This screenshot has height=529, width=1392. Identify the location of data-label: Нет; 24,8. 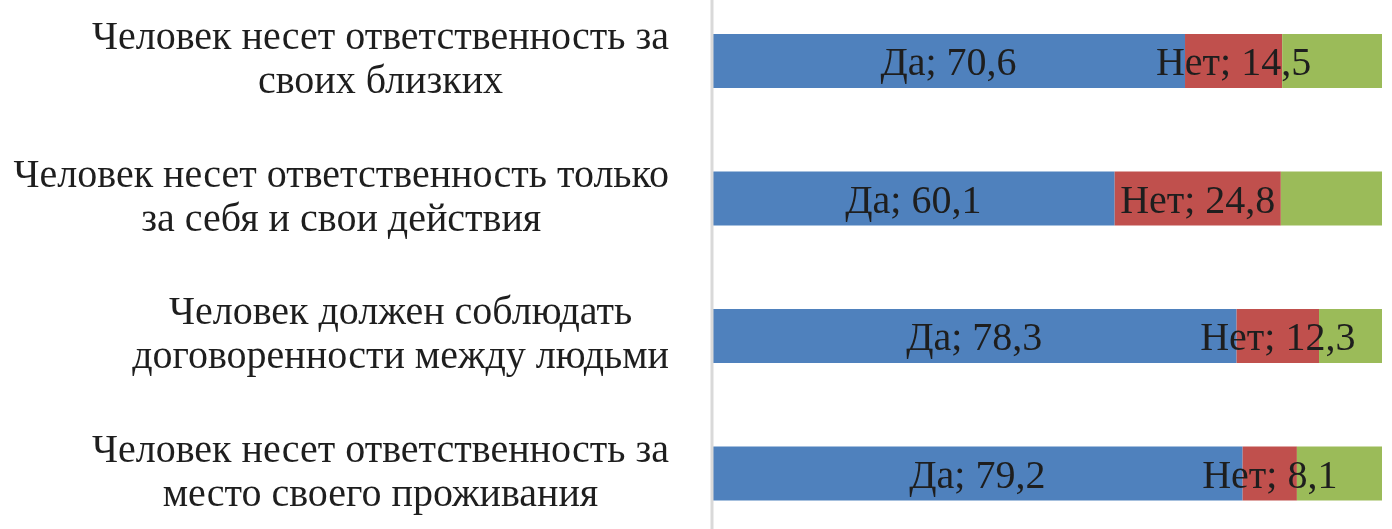
(1198, 198).